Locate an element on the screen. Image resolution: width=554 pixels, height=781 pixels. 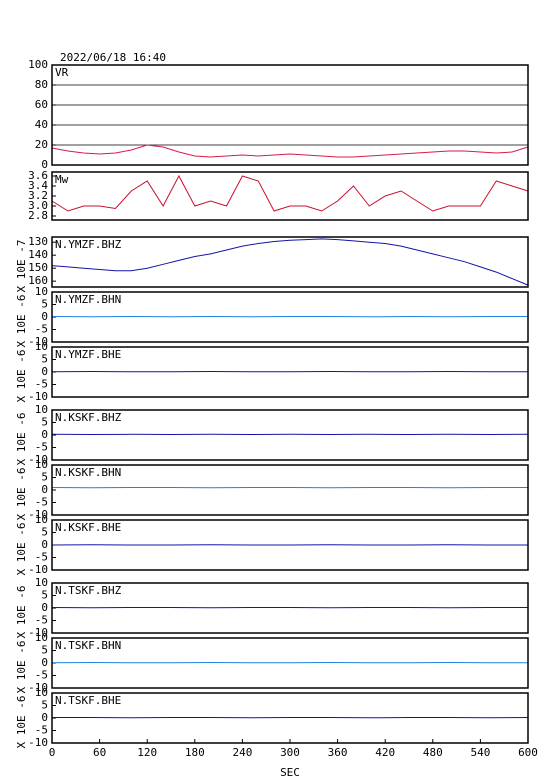
panel-label: VR is located at coordinates (62, 72).